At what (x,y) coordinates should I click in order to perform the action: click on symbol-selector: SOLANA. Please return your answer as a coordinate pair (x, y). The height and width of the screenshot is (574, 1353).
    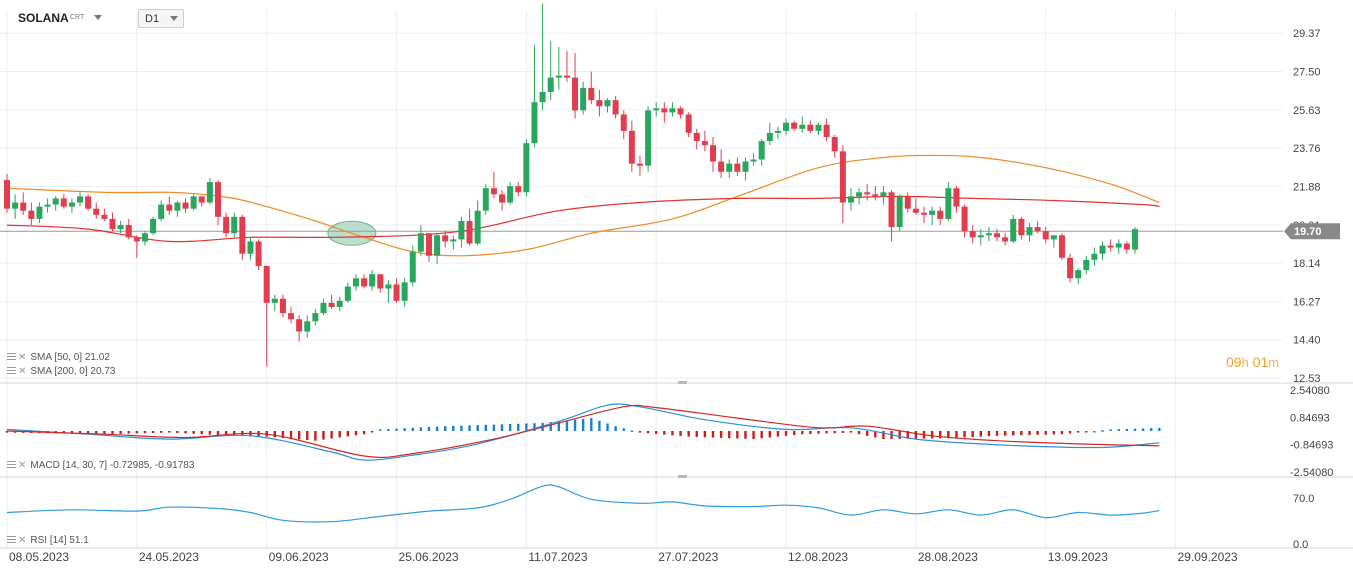
    Looking at the image, I should click on (43, 18).